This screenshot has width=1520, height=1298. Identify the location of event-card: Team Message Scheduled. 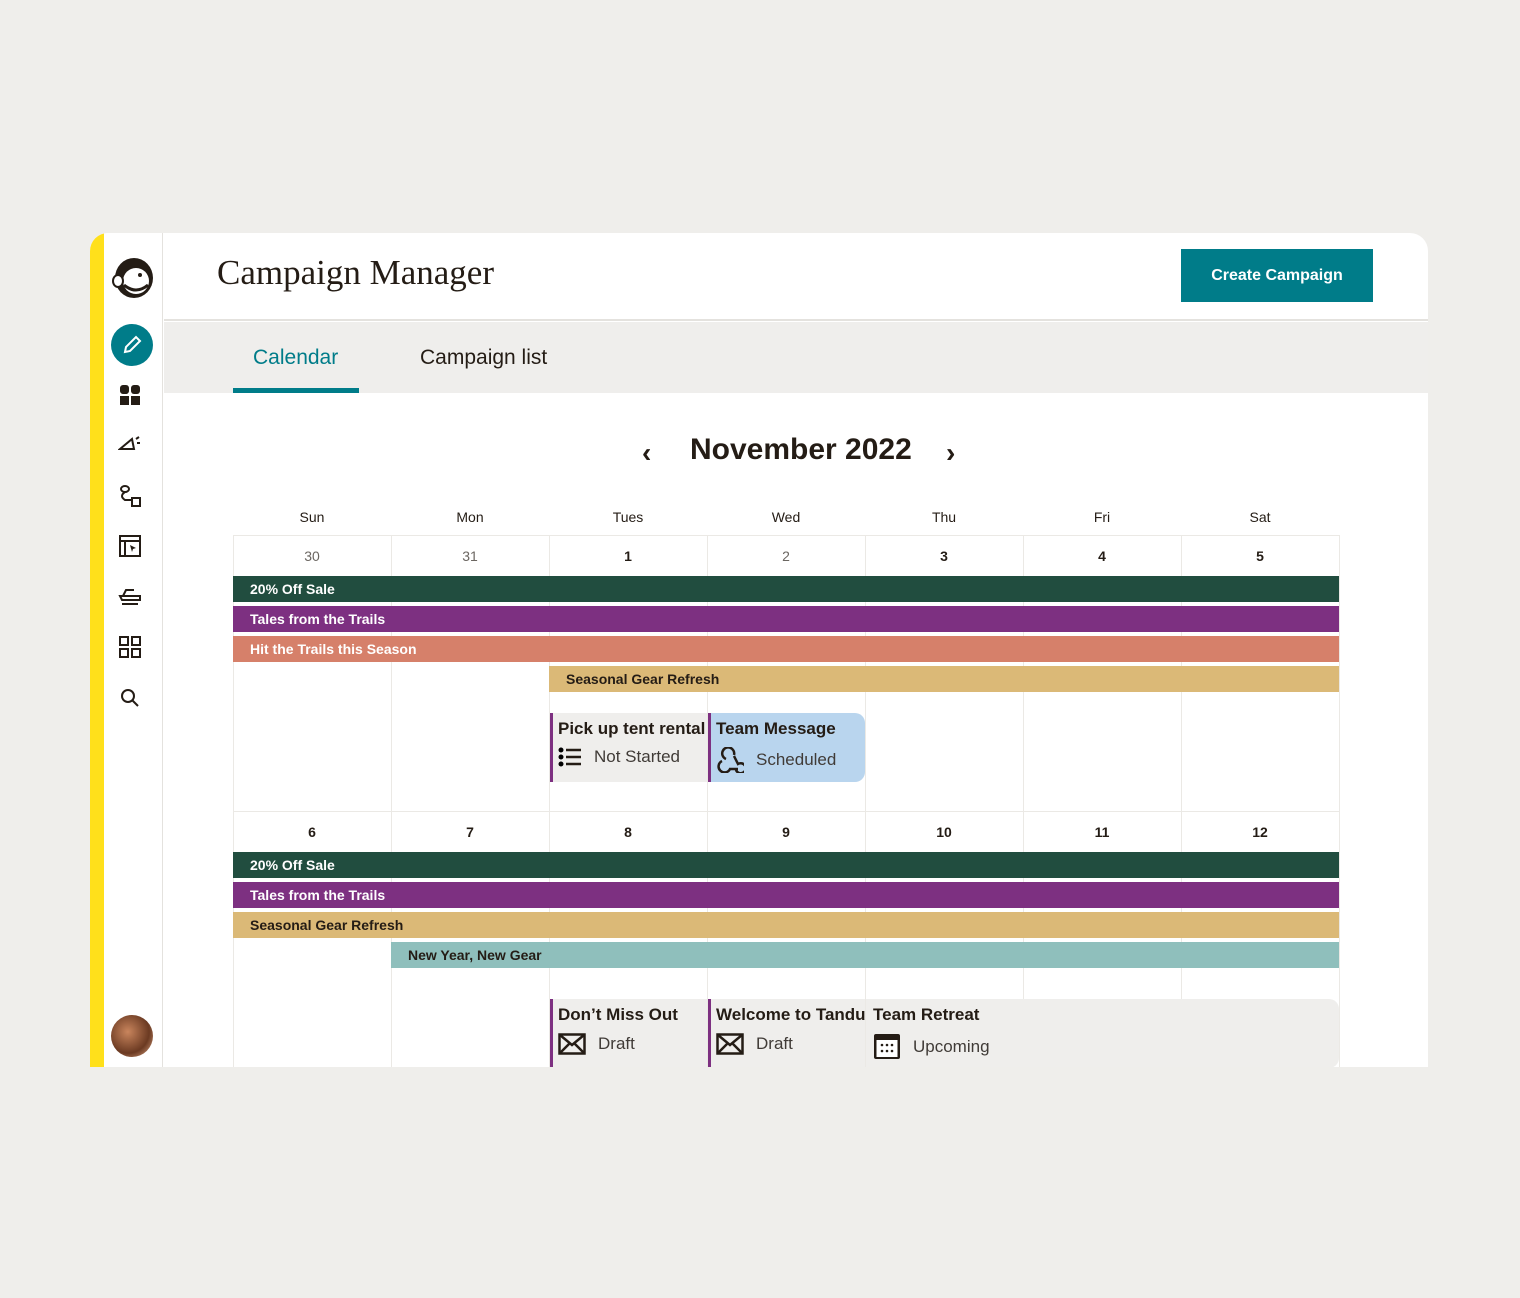
(786, 747).